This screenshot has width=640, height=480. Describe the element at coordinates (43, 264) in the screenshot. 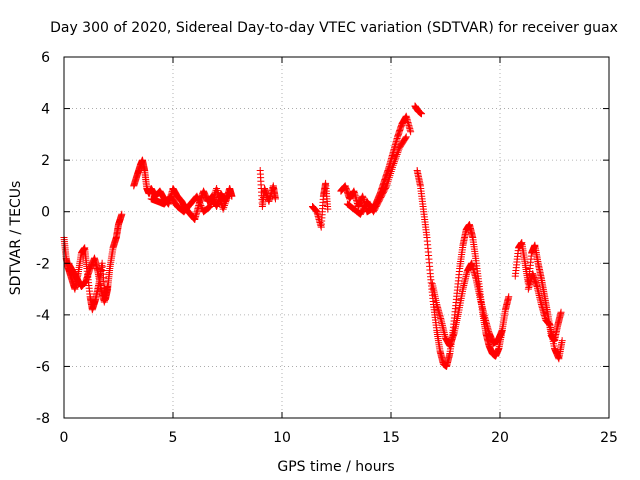

I see `y-tick-label: -2` at that location.